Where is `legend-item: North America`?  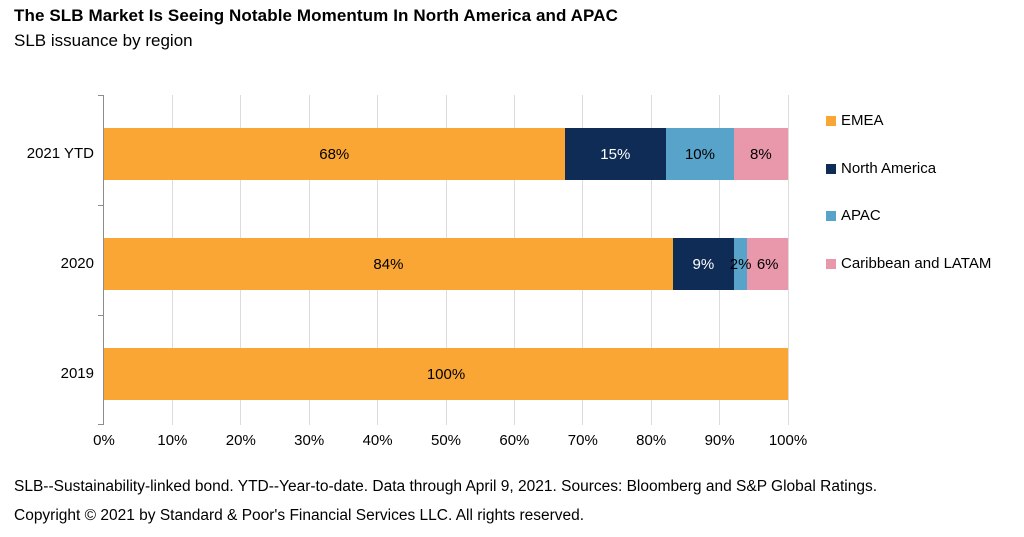
legend-item: North America is located at coordinates (881, 168).